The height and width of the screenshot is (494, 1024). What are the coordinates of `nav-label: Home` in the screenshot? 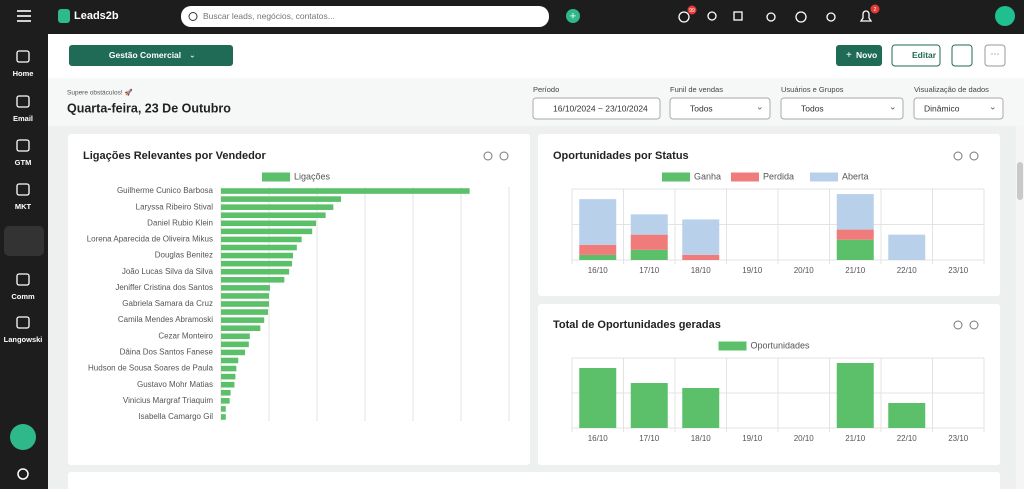 It's located at (23, 73).